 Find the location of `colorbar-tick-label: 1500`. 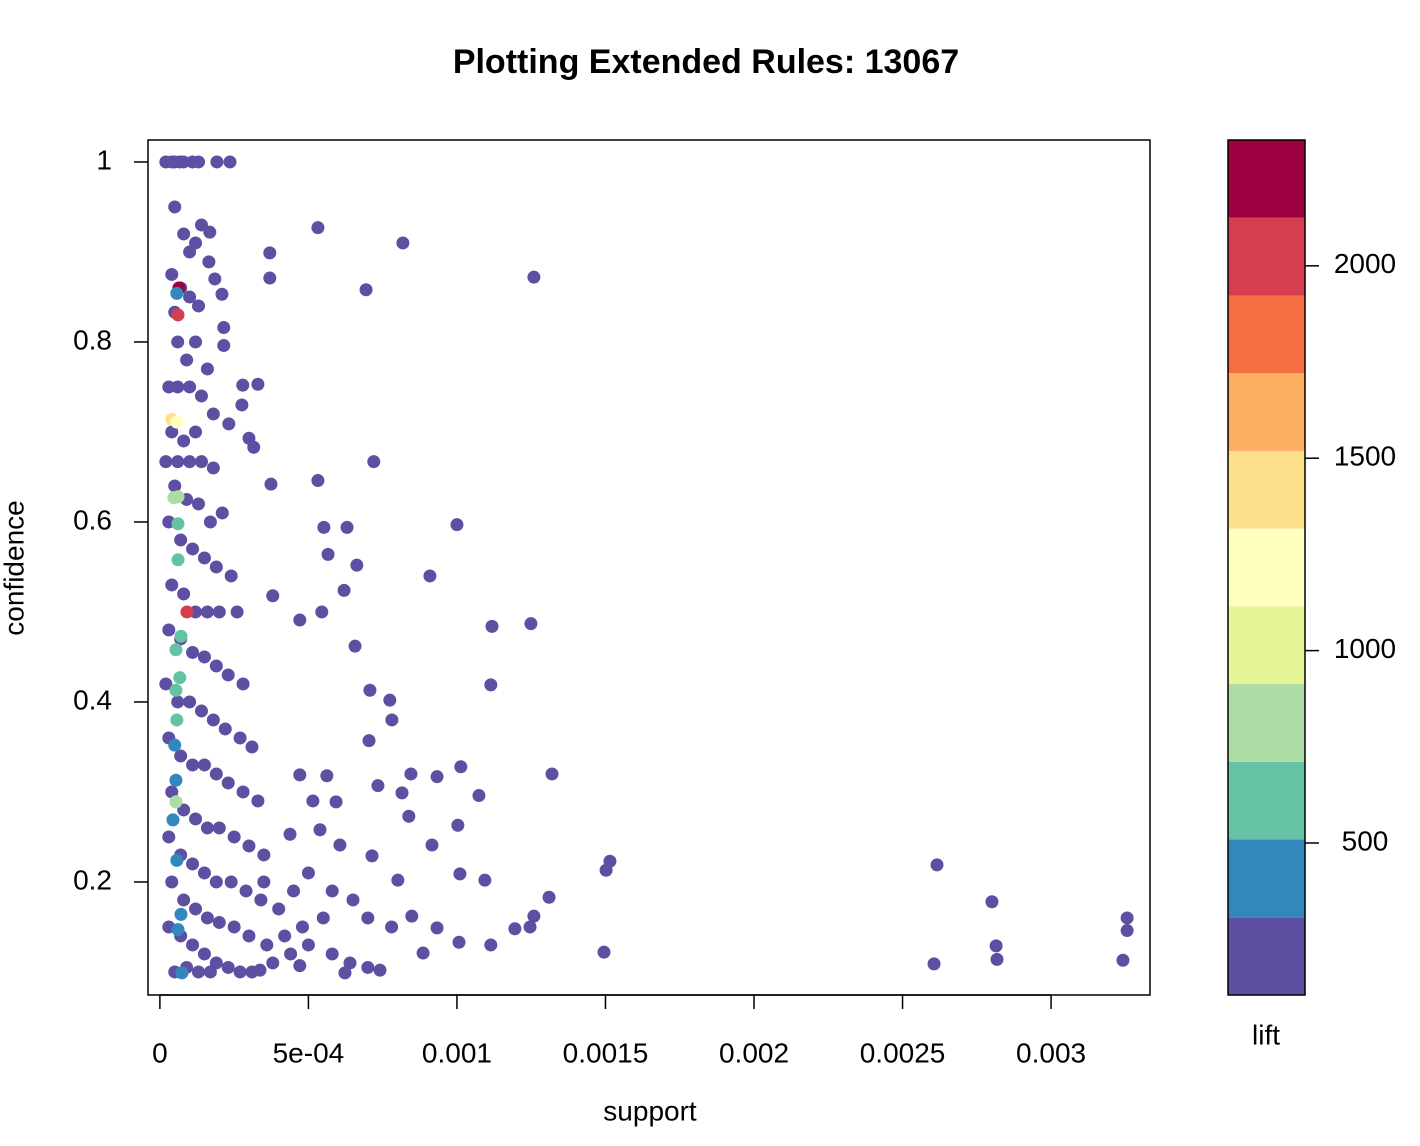

colorbar-tick-label: 1500 is located at coordinates (1365, 456).